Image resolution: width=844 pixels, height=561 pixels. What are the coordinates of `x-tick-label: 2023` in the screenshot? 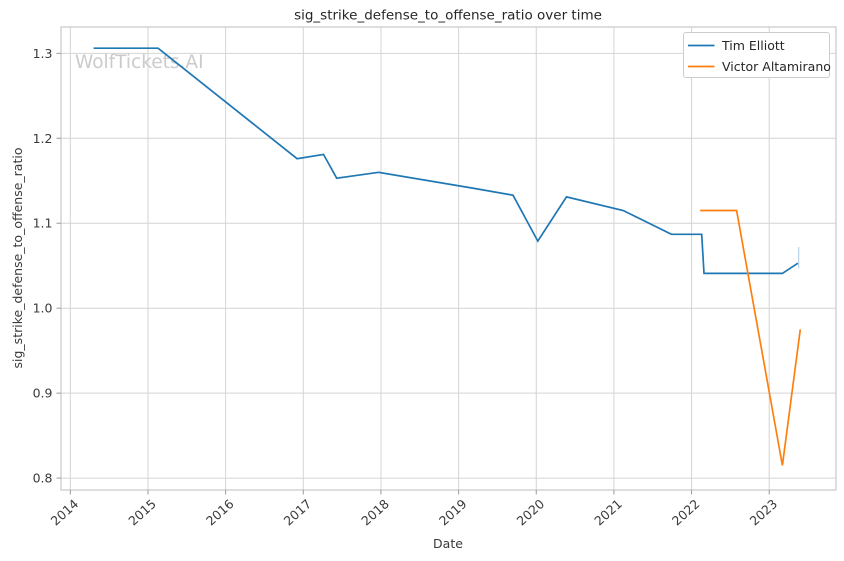 It's located at (764, 512).